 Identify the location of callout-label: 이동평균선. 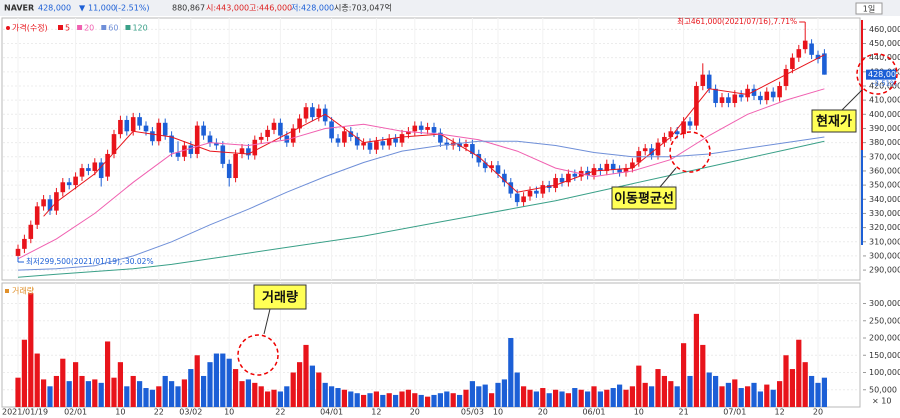
(644, 199).